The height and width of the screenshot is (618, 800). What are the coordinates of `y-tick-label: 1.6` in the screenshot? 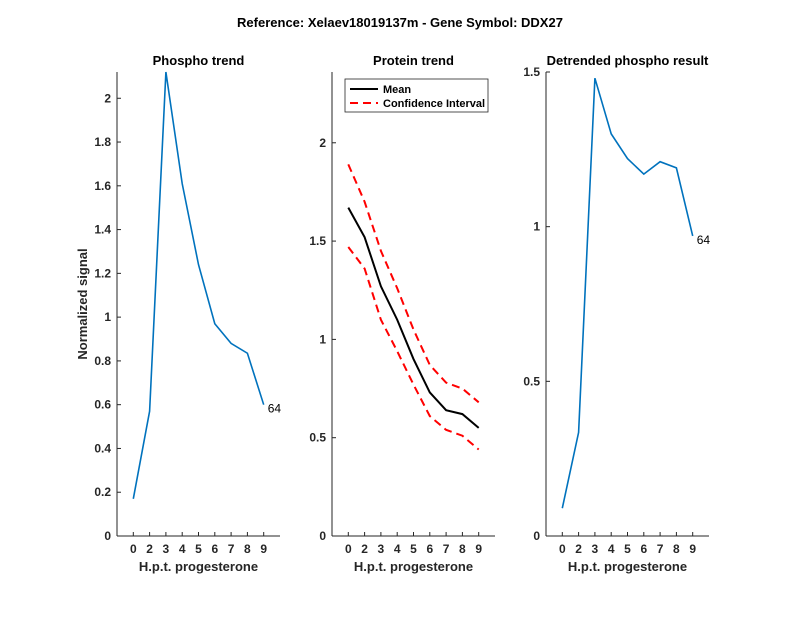 It's located at (102, 186).